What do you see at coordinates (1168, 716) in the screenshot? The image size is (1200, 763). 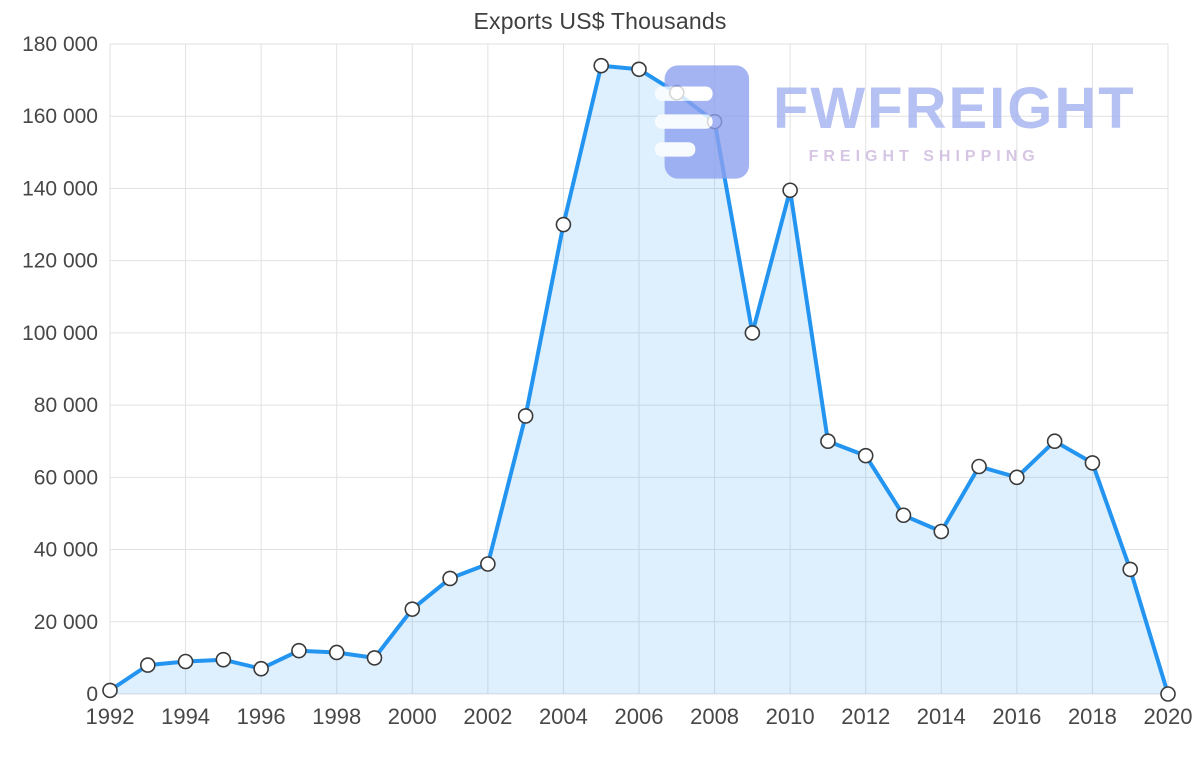 I see `svg-text: 2020` at bounding box center [1168, 716].